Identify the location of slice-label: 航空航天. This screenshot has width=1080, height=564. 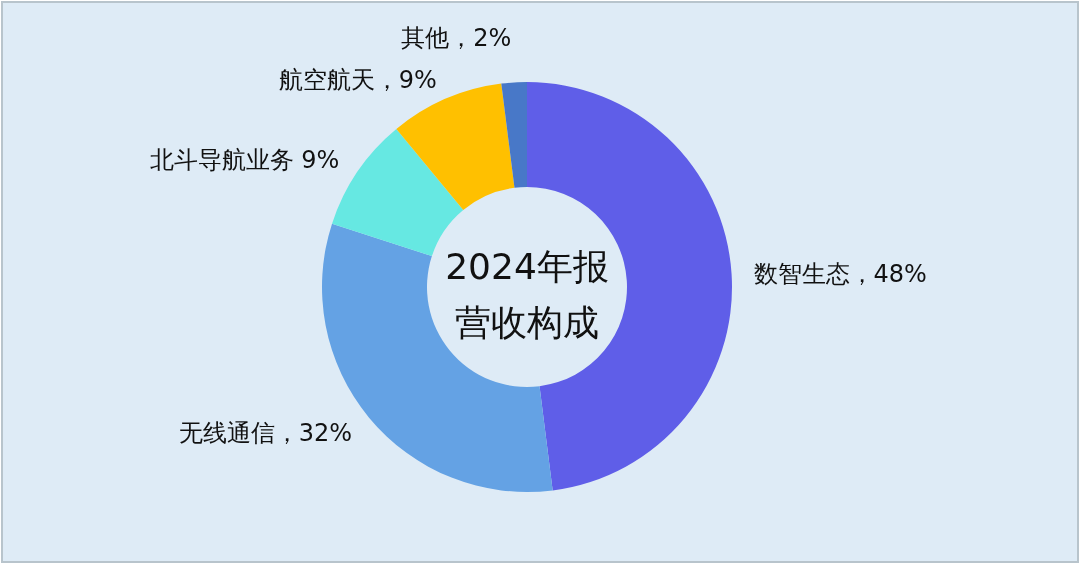
(326, 79).